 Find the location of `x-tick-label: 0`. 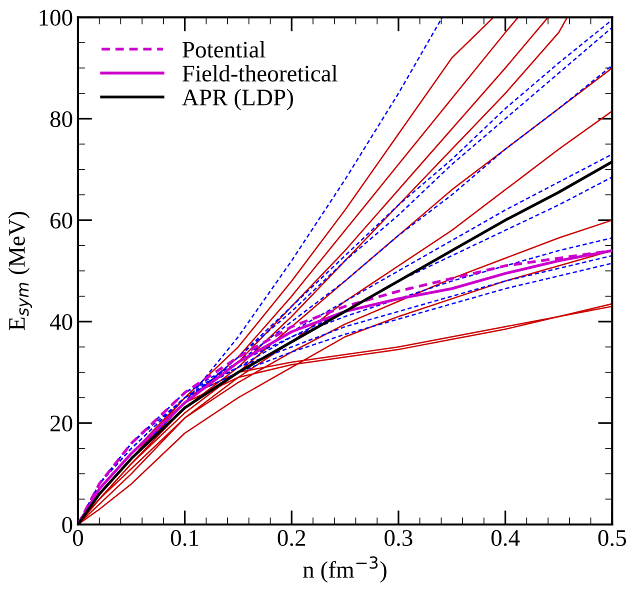

x-tick-label: 0 is located at coordinates (77, 538).